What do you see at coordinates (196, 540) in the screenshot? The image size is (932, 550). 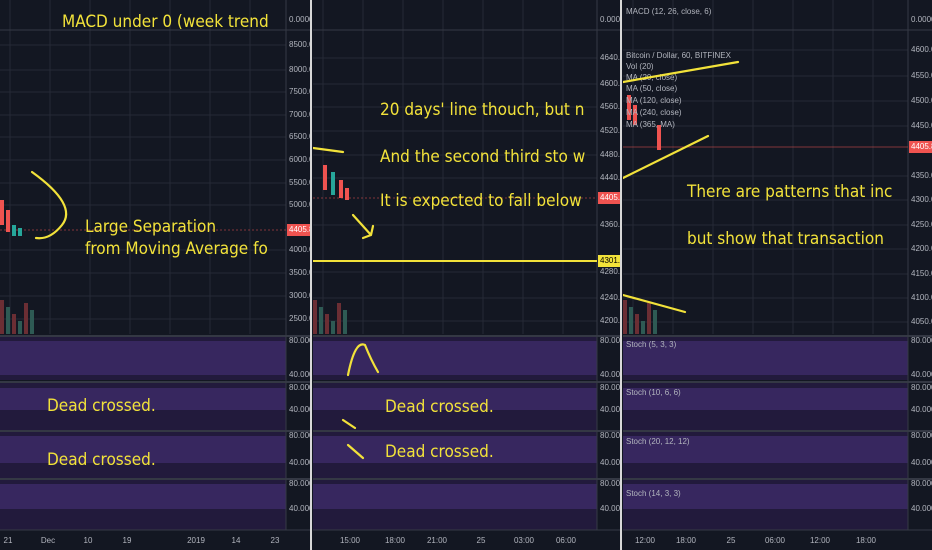 I see `time-tick-label: 2019` at bounding box center [196, 540].